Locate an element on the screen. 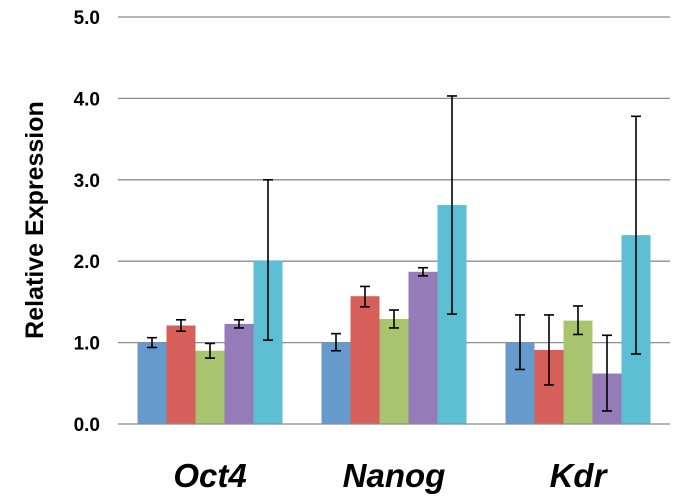  y-tick-label: 0.0 is located at coordinates (87, 425).